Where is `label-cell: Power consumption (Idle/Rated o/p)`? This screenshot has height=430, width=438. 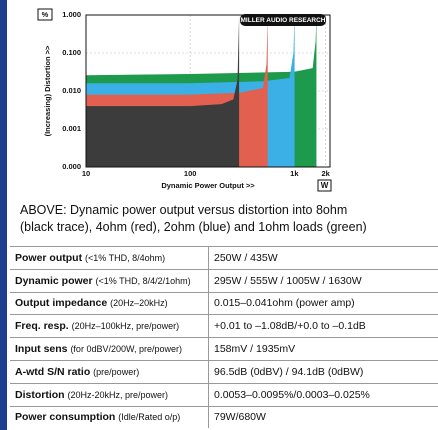
label-cell: Power consumption (Idle/Rated o/p) is located at coordinates (109, 417).